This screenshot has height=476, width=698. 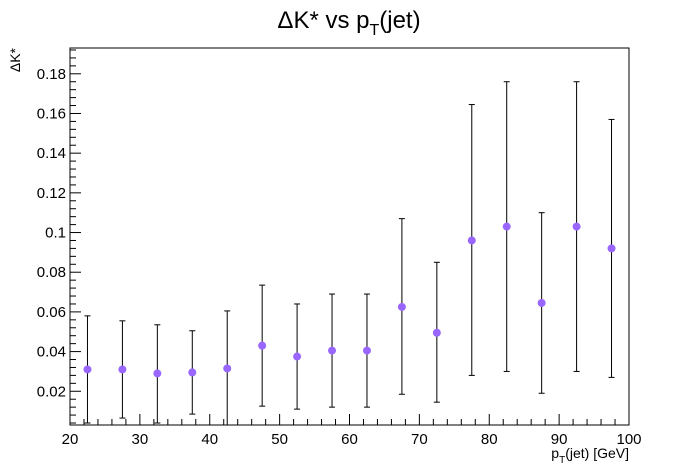 I want to click on x-tick-label: 30, so click(x=140, y=439).